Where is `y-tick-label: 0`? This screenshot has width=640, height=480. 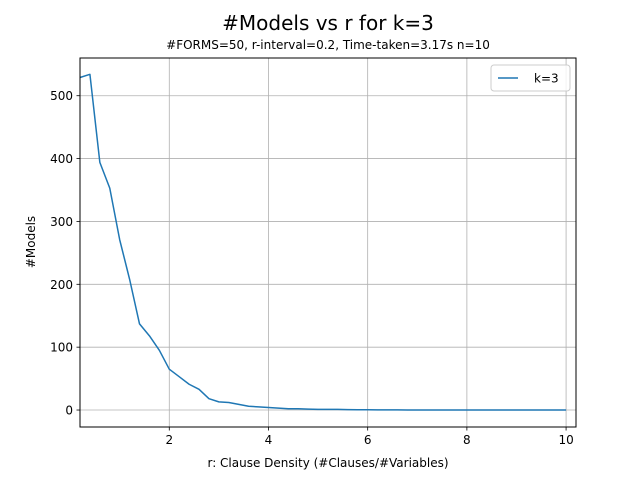
y-tick-label: 0 is located at coordinates (69, 411).